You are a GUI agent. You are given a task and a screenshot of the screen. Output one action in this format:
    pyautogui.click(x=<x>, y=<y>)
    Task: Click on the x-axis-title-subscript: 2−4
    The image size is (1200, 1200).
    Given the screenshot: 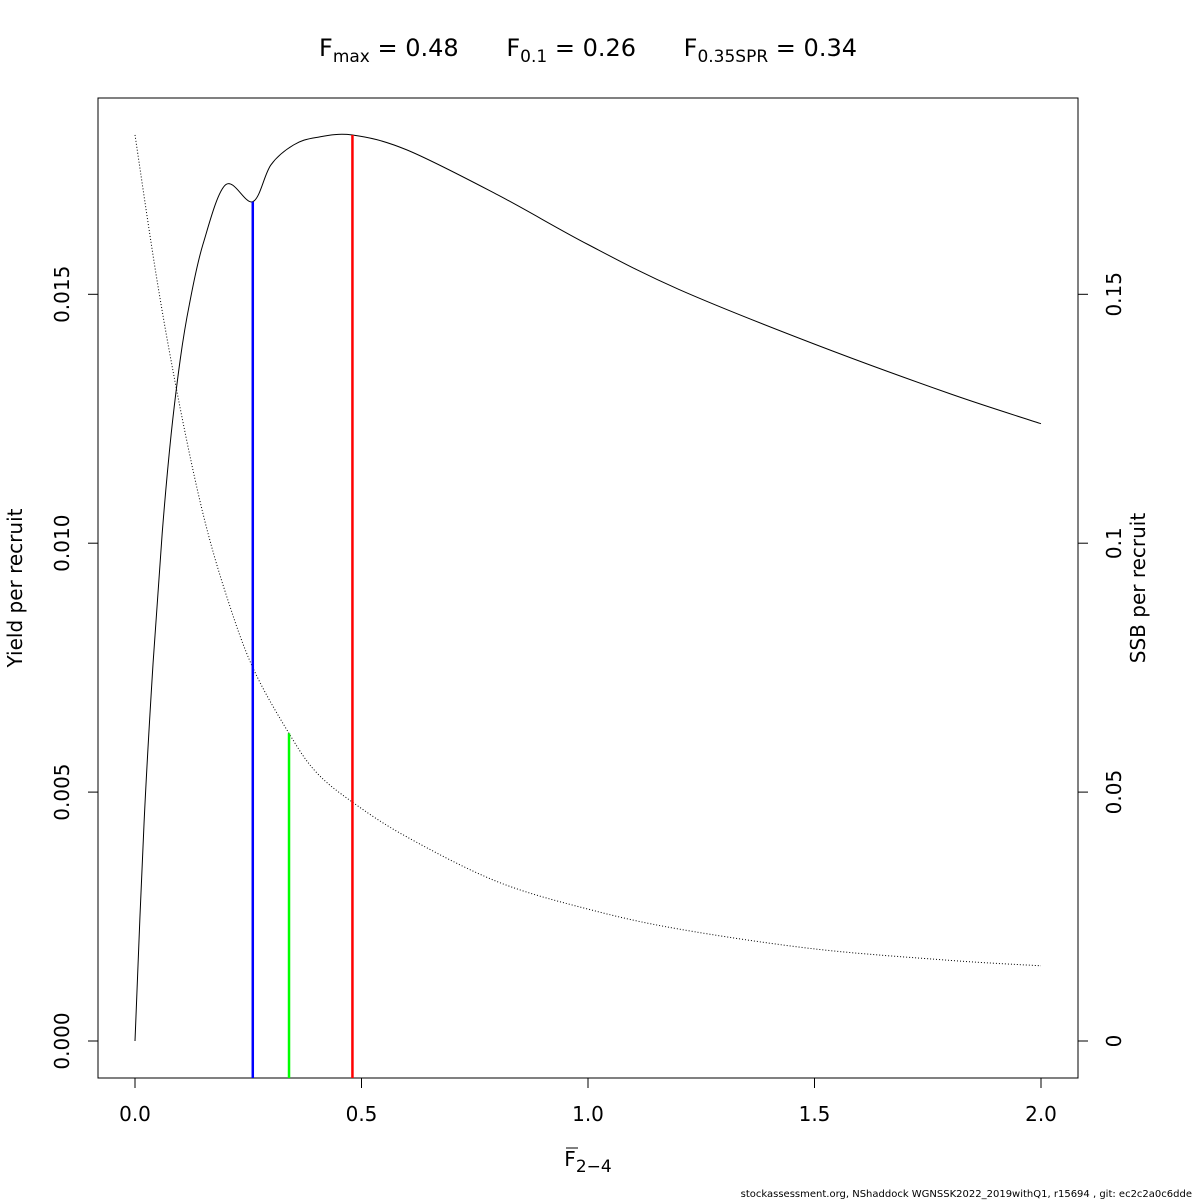 What is the action you would take?
    pyautogui.click(x=594, y=1167)
    